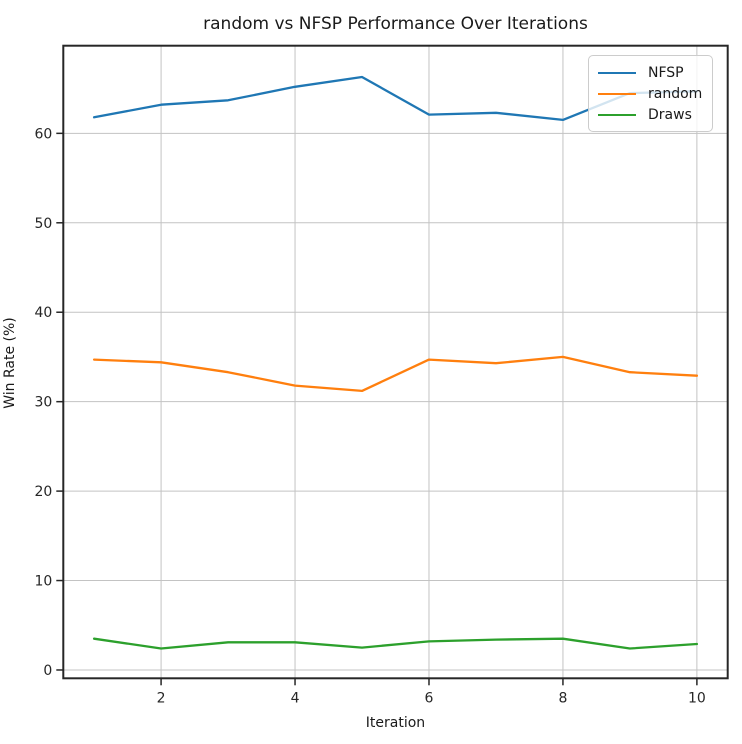  I want to click on legend: NFSP random Draws, so click(650, 93).